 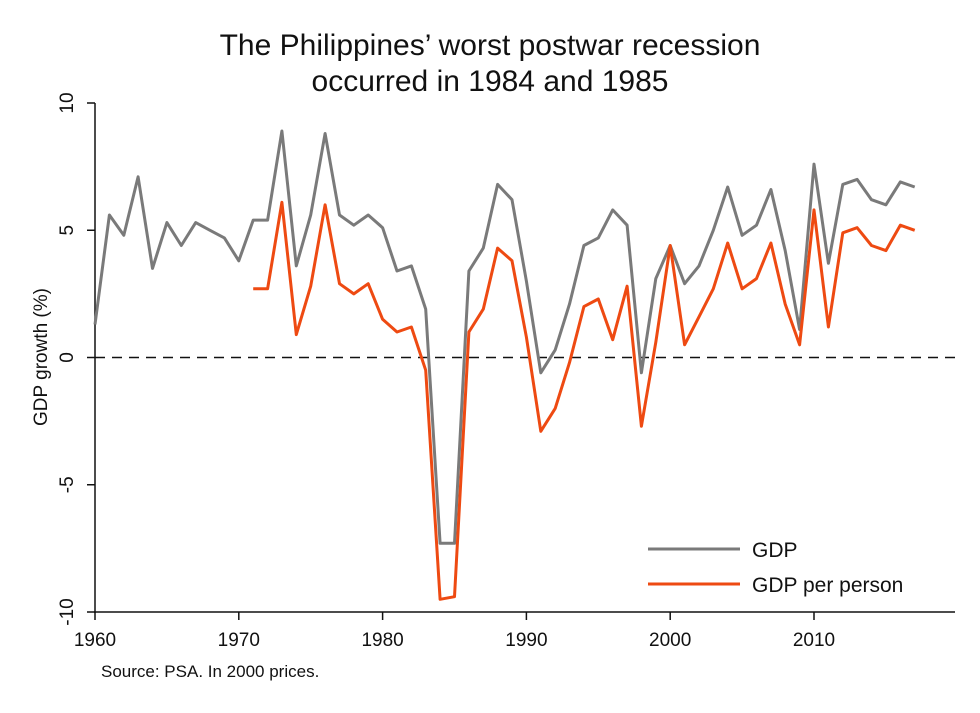 I want to click on y-tick-label: 5, so click(x=67, y=230).